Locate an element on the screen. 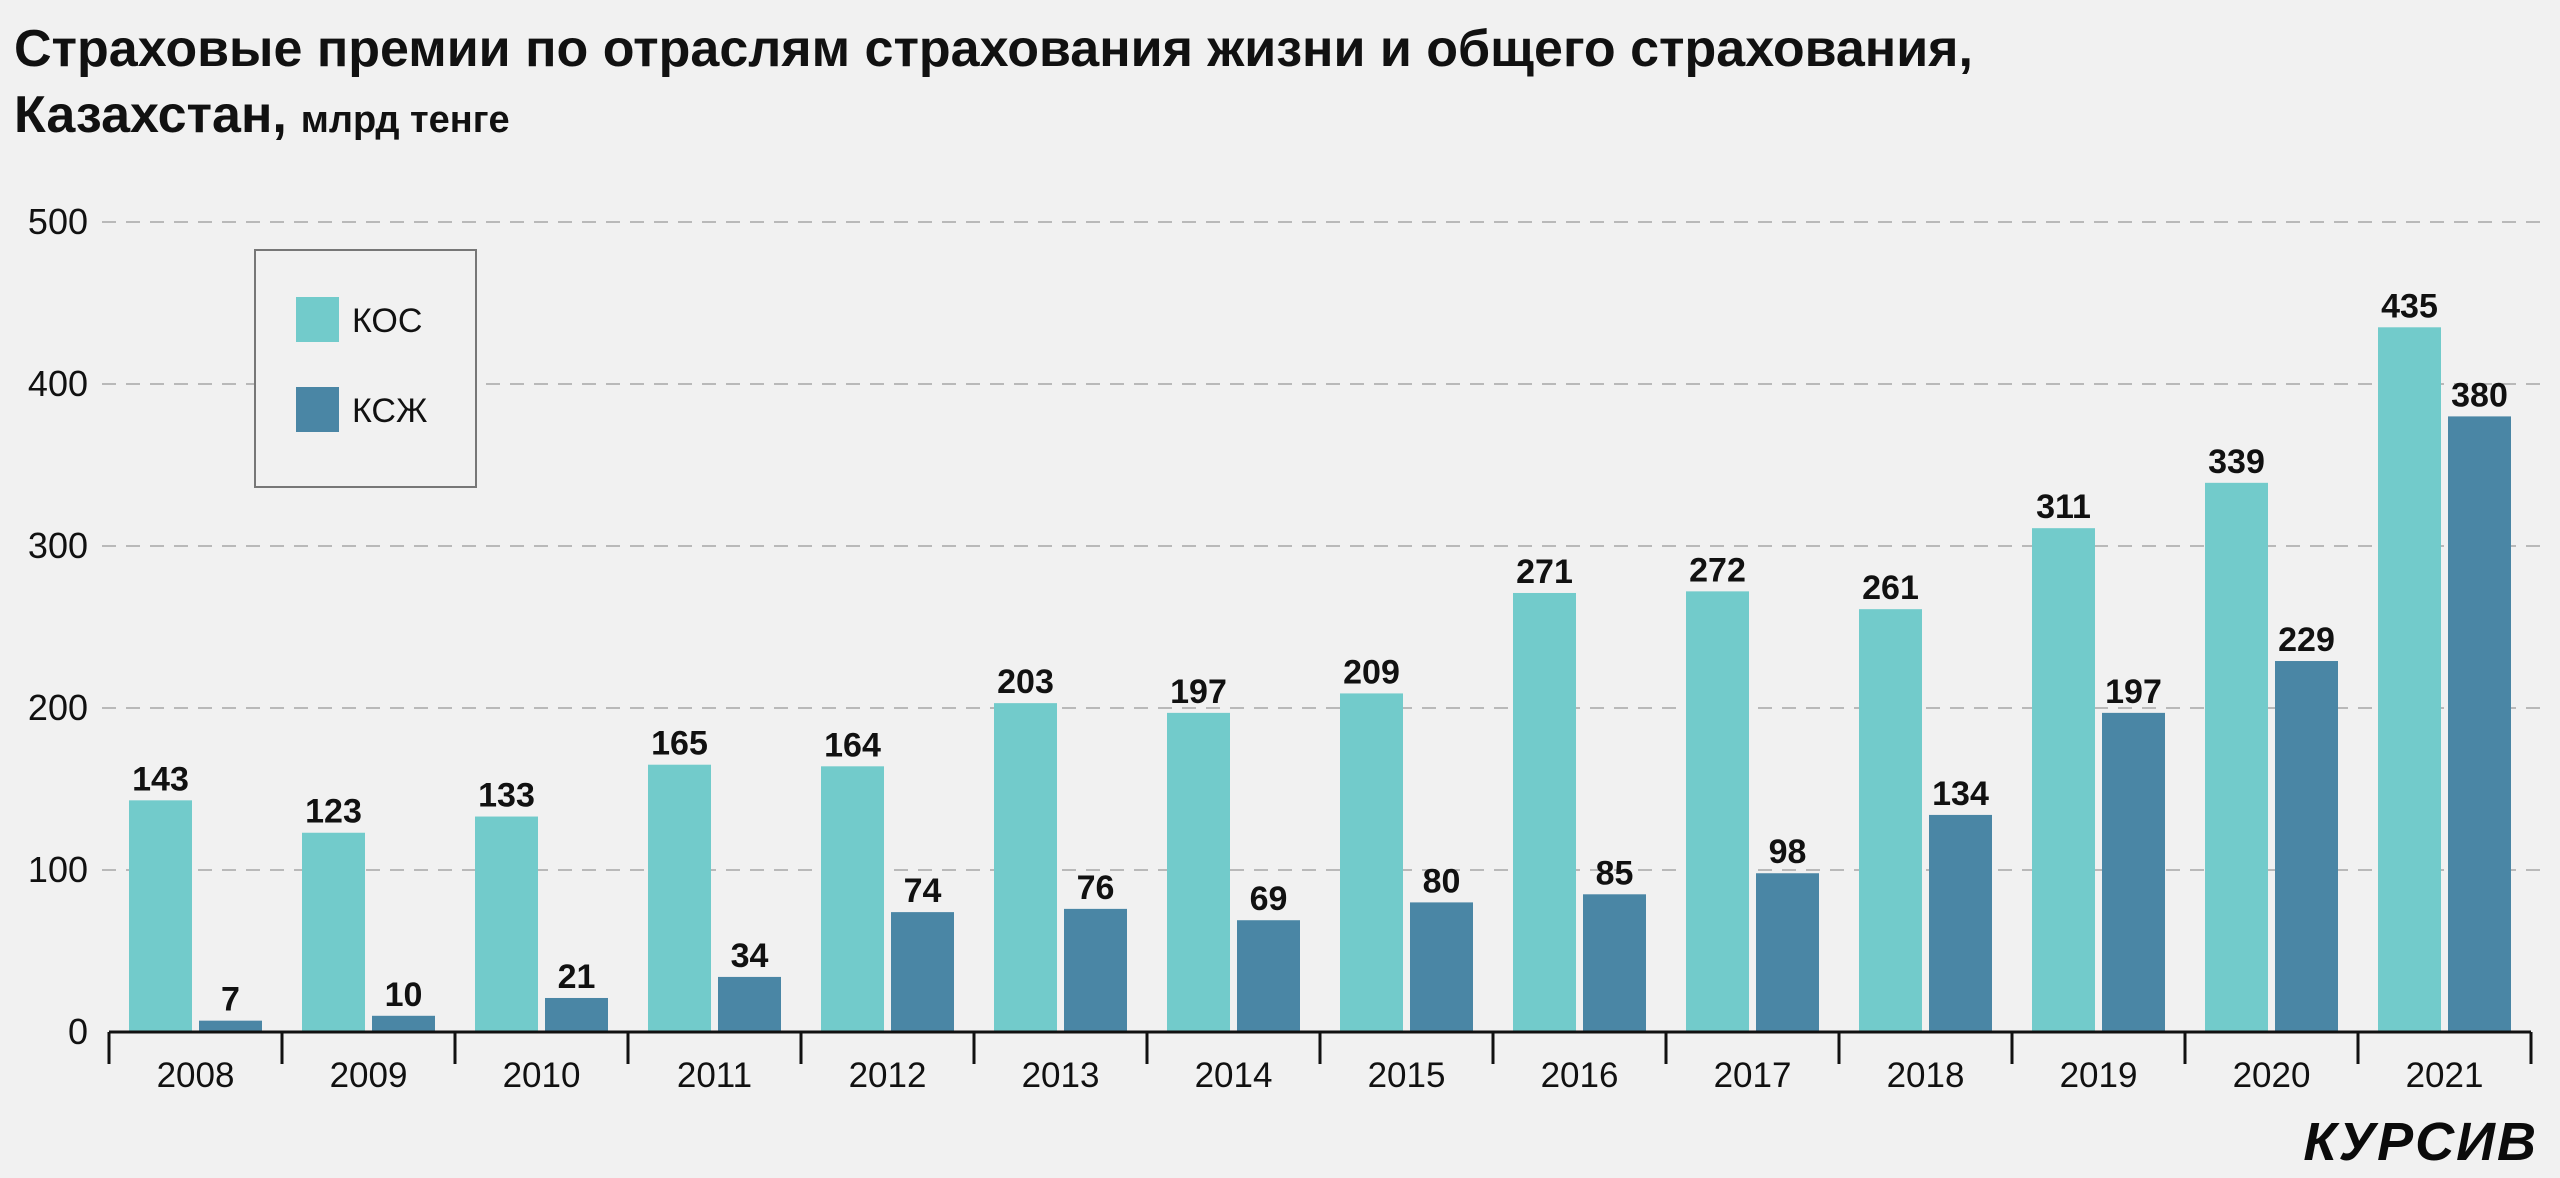 The width and height of the screenshot is (2560, 1178). data-label: 76 is located at coordinates (1096, 888).